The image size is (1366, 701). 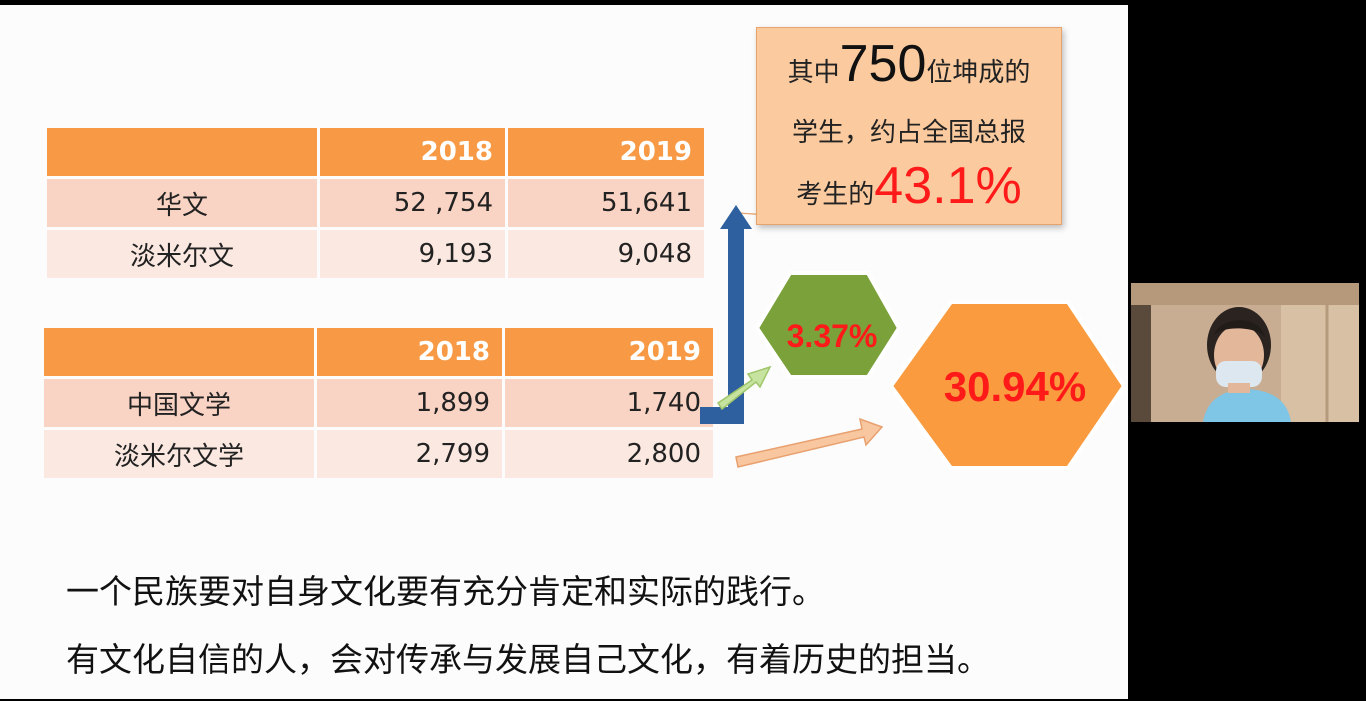 I want to click on table-row: 淡米尔文 9,193 9,048, so click(x=375, y=252).